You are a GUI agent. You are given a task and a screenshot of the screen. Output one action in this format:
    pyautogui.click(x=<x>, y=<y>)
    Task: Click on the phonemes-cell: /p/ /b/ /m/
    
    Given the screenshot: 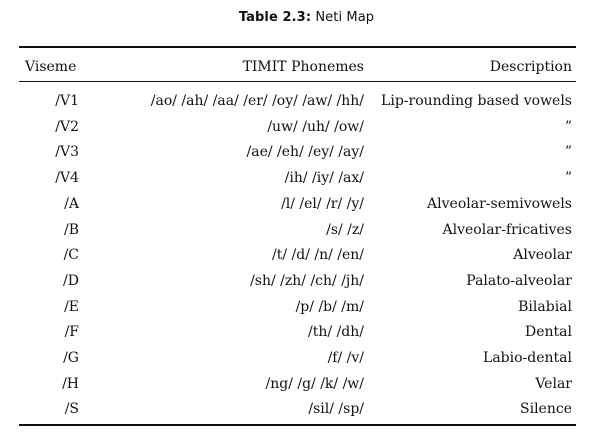 What is the action you would take?
    pyautogui.click(x=329, y=306)
    